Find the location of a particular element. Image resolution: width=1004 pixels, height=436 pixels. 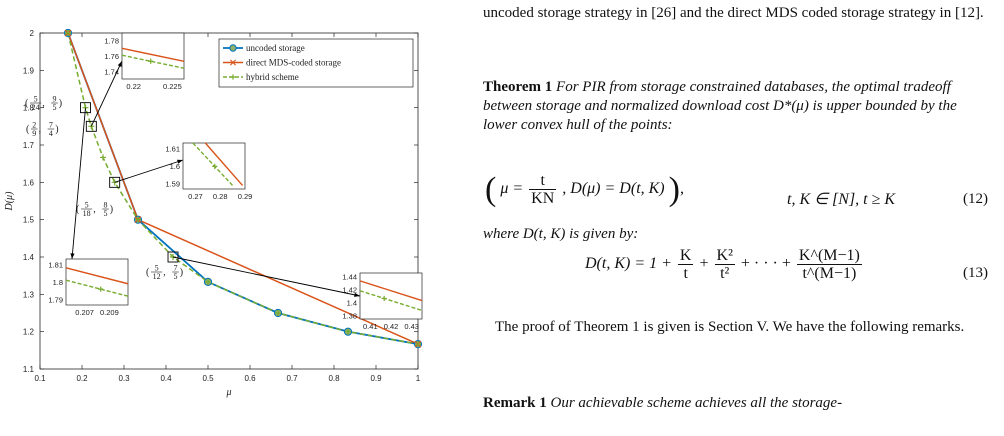

inset-y-tick-label: 1.6 is located at coordinates (175, 166).